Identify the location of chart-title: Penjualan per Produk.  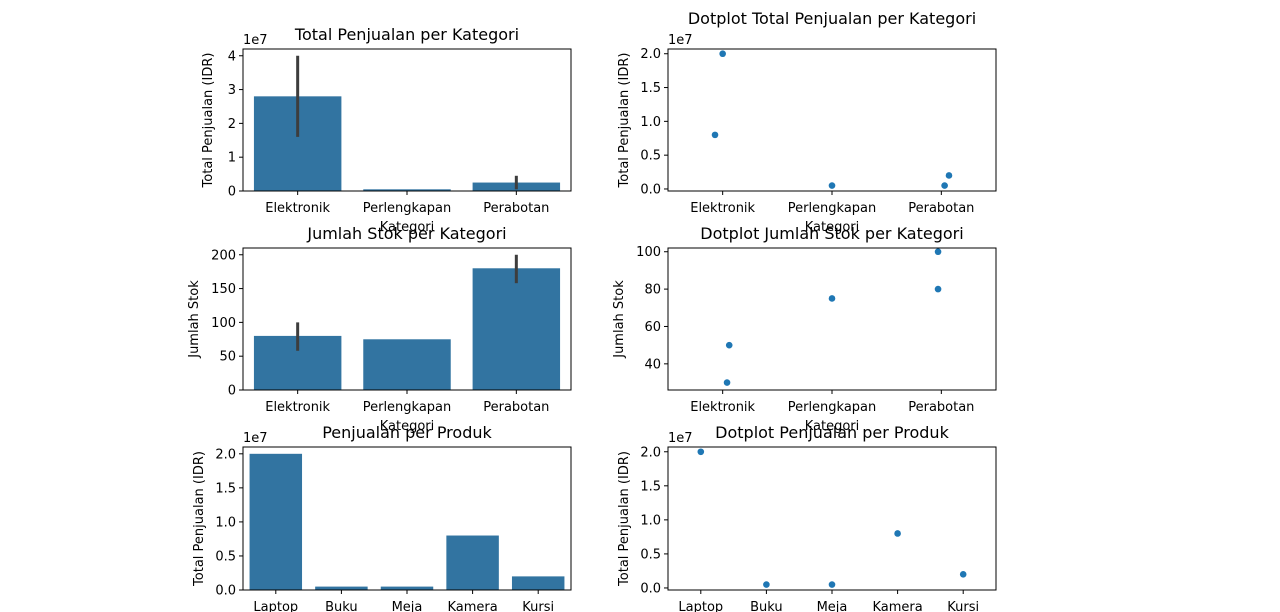
(407, 432).